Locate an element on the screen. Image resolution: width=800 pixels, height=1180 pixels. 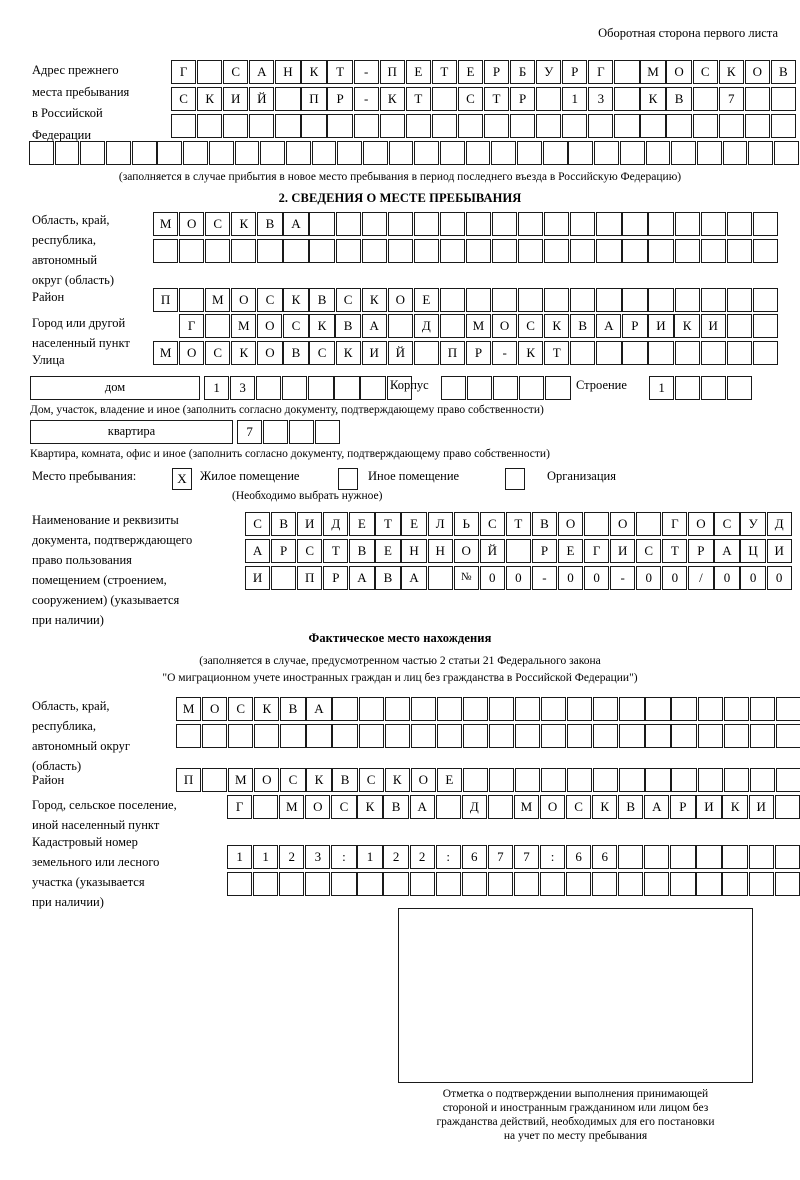
prev-address-r1-cell-9: П is located at coordinates (392, 72).